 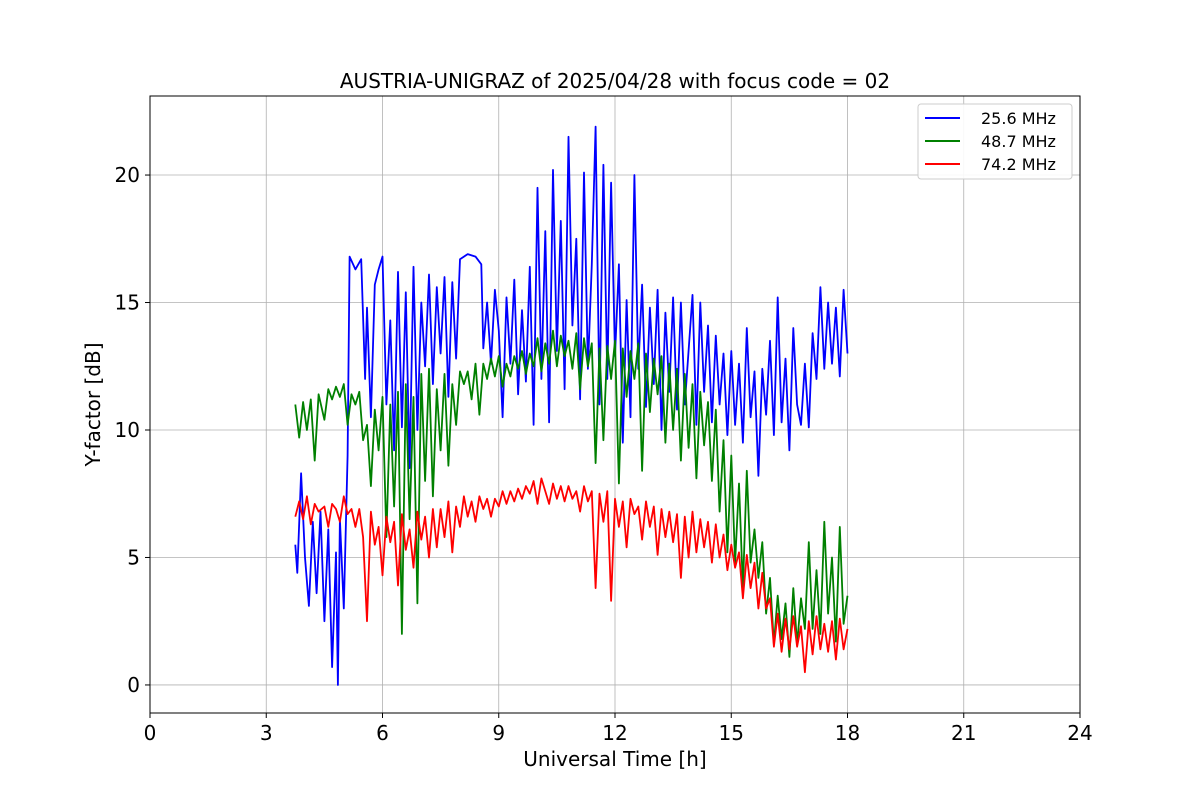 What do you see at coordinates (127, 430) in the screenshot?
I see `y-tick-label: 10` at bounding box center [127, 430].